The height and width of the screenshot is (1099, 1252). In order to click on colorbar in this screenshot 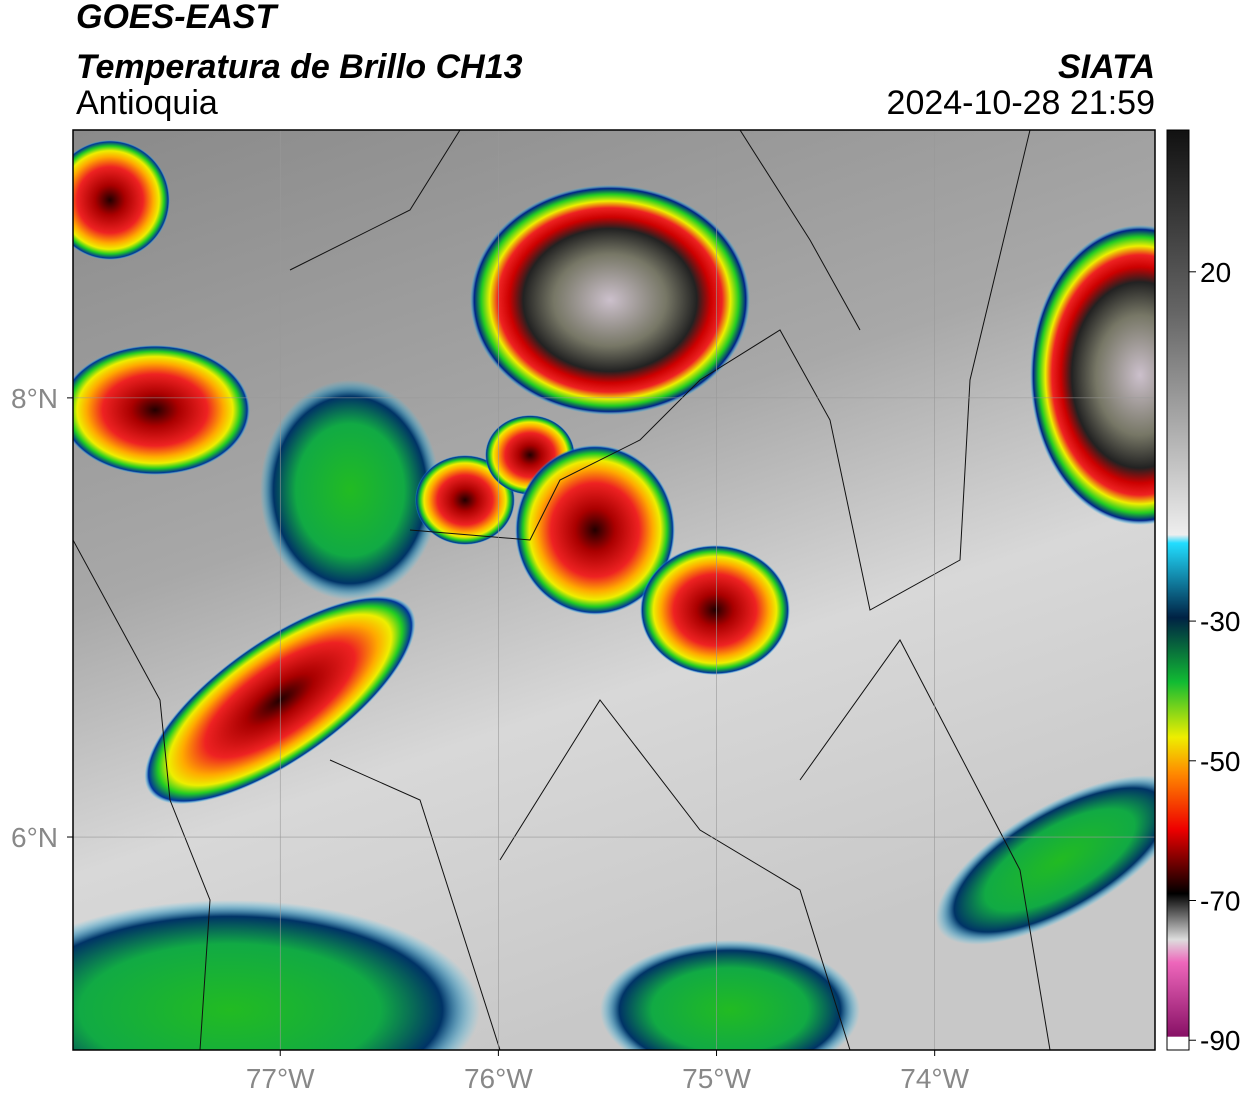, I will do `click(1178, 590)`.